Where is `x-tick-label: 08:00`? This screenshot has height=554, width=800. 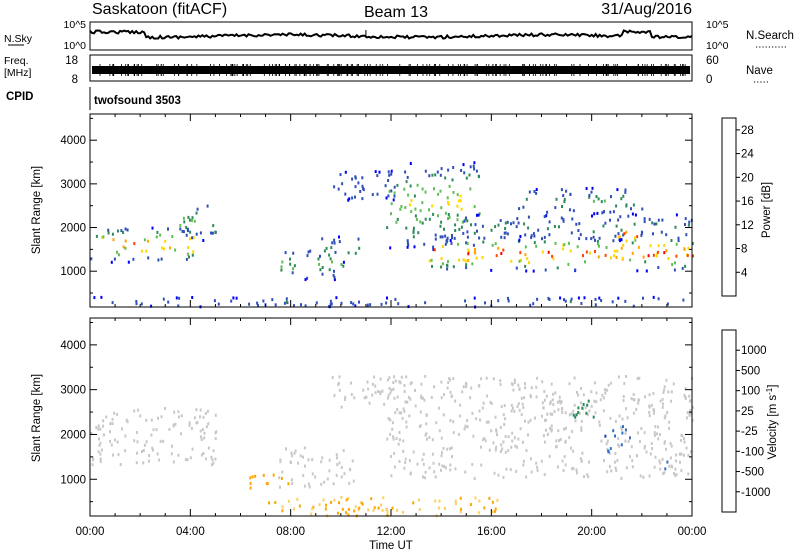
x-tick-label: 08:00 is located at coordinates (290, 532).